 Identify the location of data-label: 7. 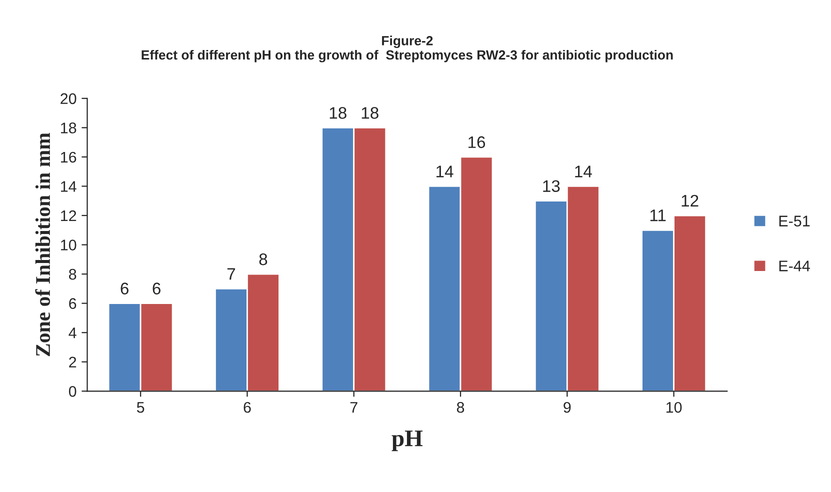
(231, 274).